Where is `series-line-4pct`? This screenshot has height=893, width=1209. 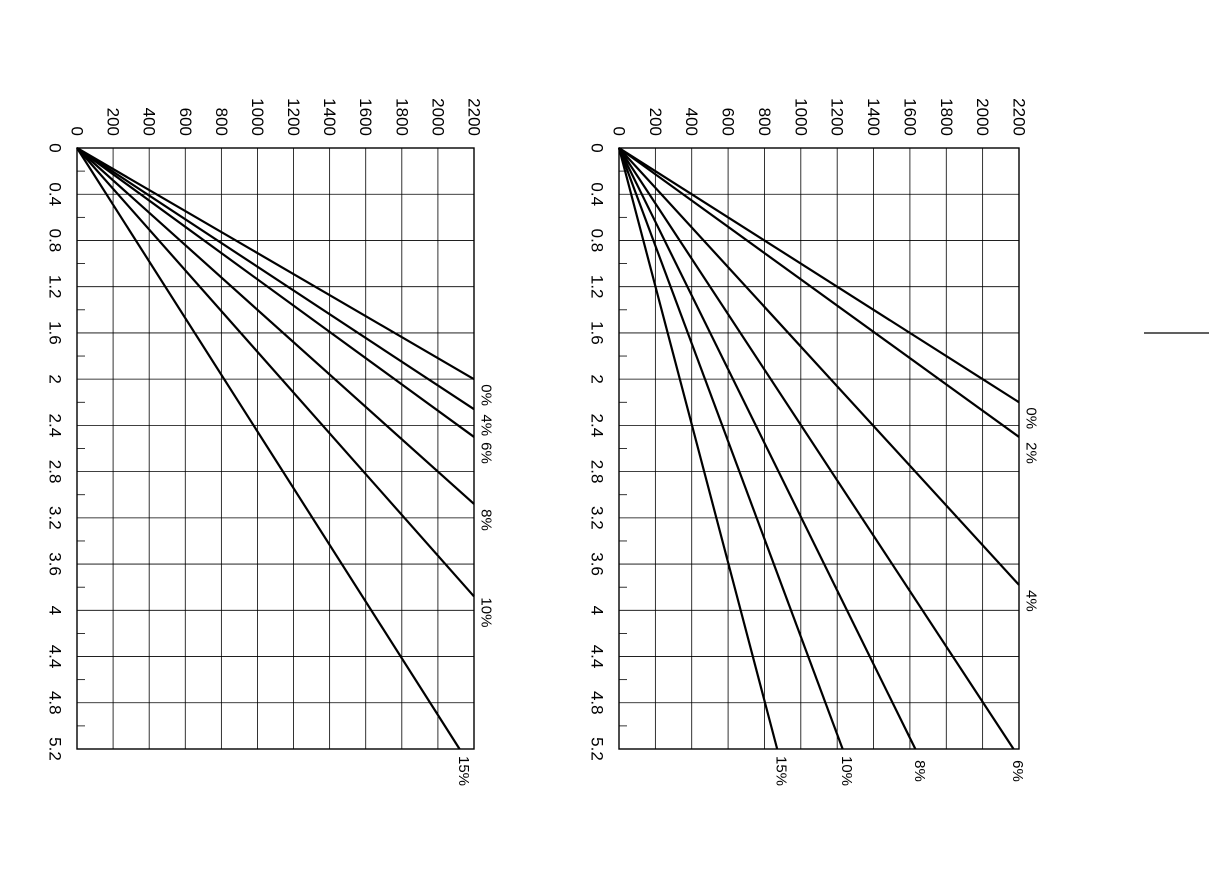
series-line-4pct is located at coordinates (275, 279).